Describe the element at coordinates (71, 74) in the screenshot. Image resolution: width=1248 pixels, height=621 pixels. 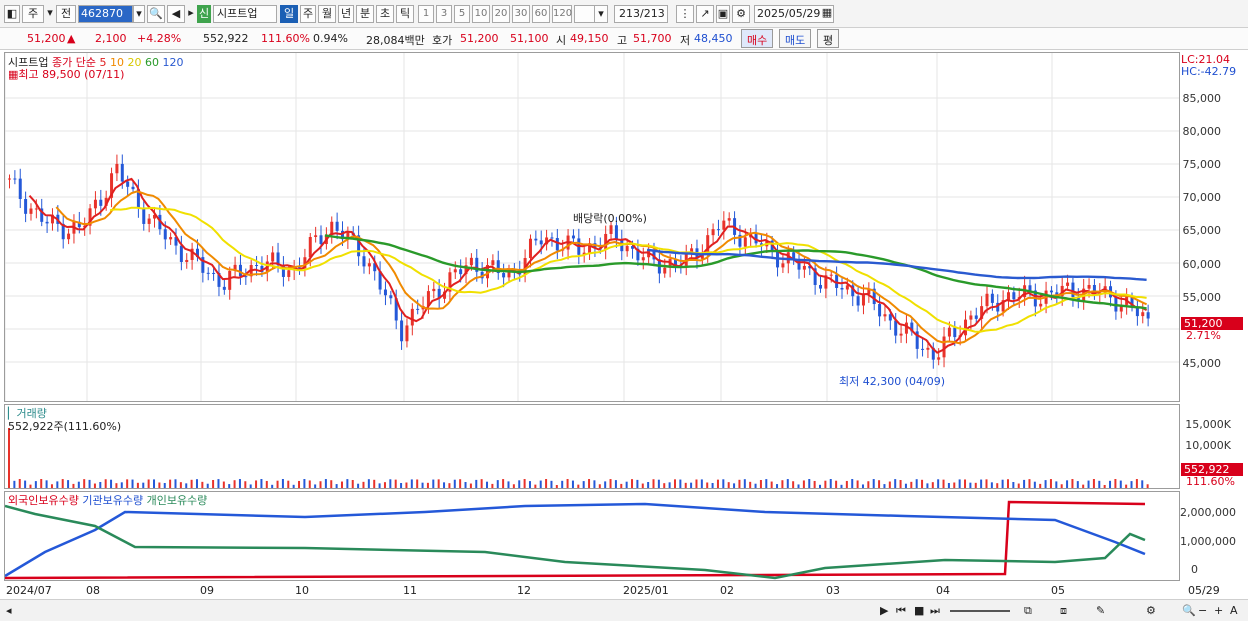
I see `high-note-text: 최고 89,500 (07/11)` at that location.